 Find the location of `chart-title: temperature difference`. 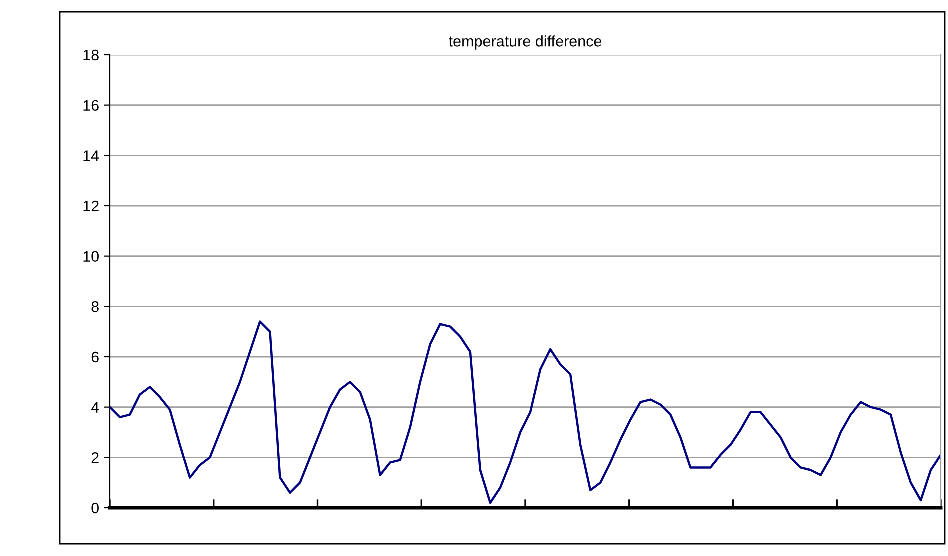

chart-title: temperature difference is located at coordinates (525, 43).